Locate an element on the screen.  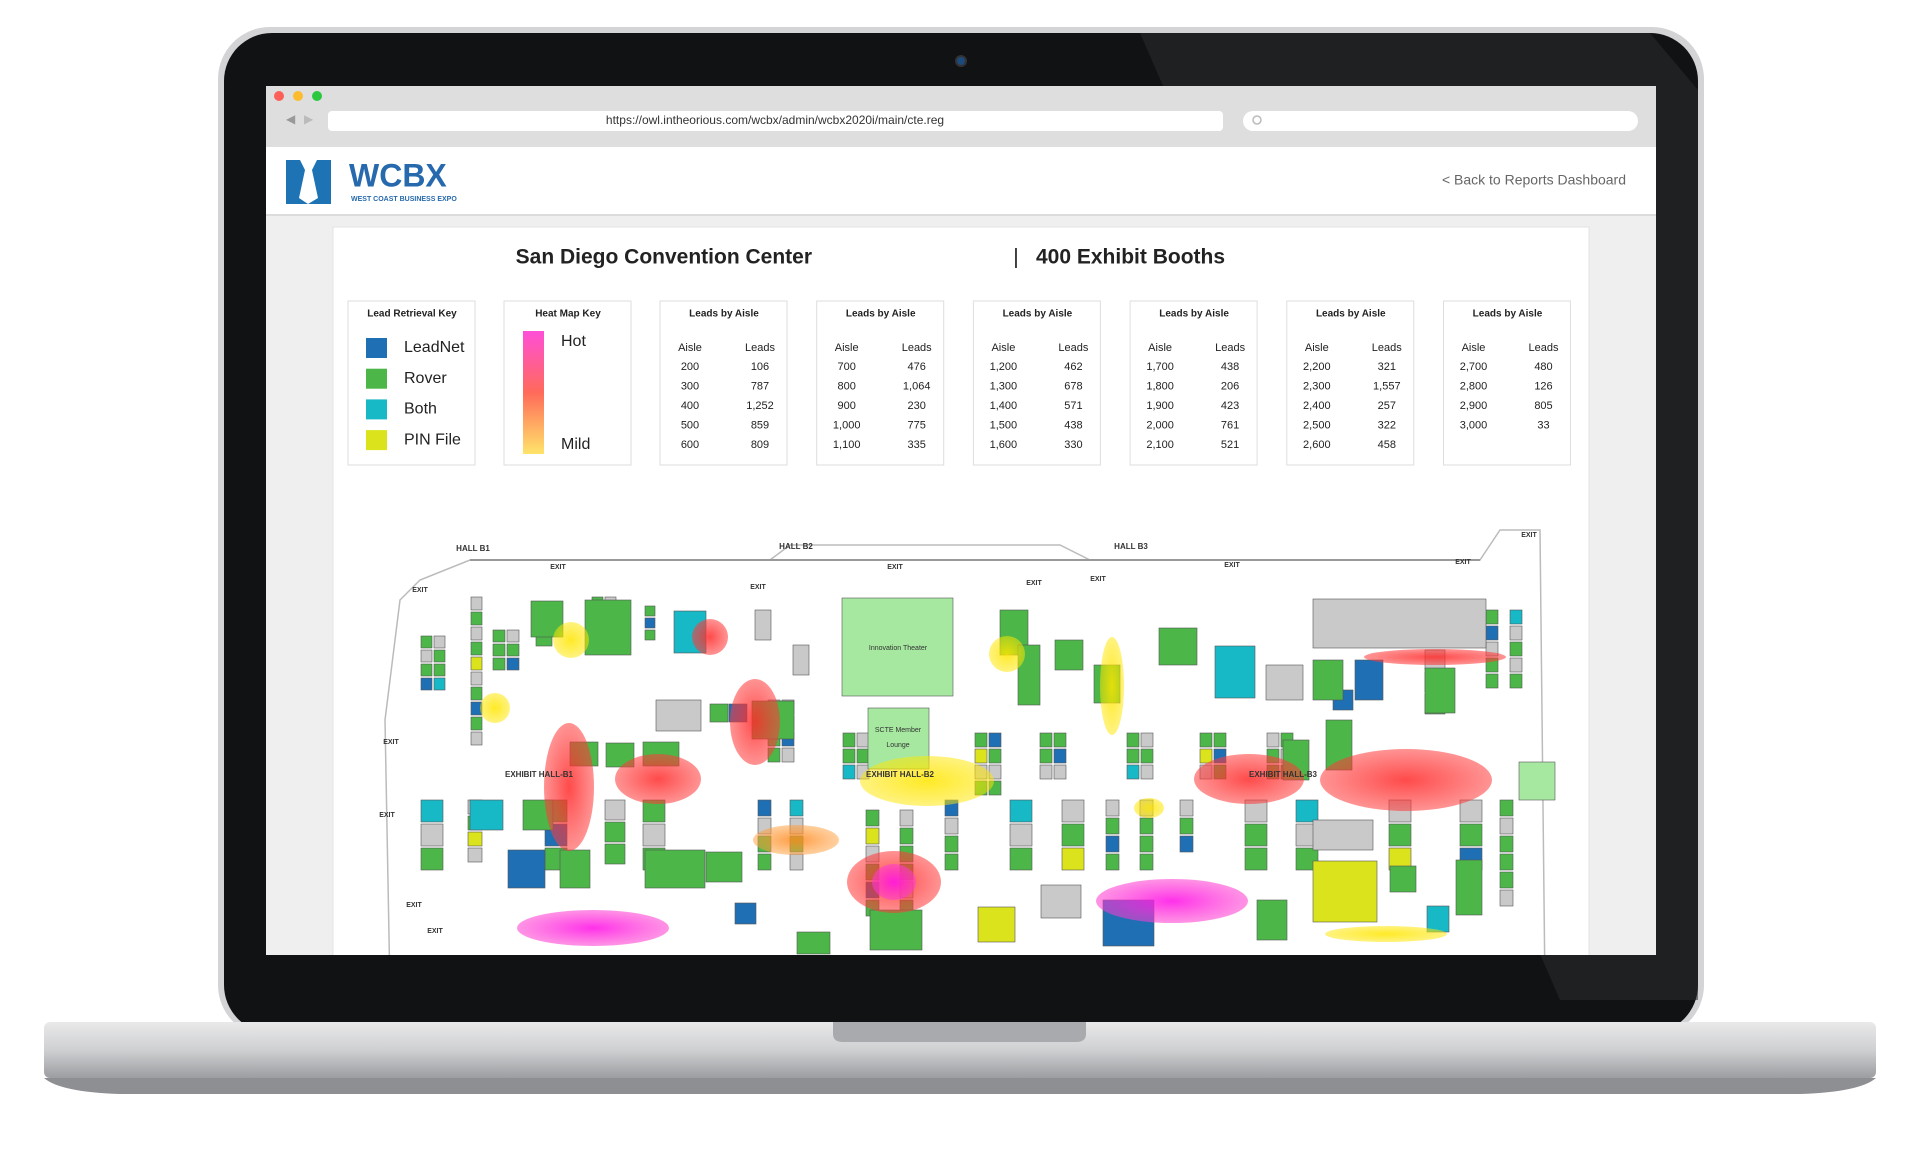
aisle-table-cell: 476 is located at coordinates (917, 367).